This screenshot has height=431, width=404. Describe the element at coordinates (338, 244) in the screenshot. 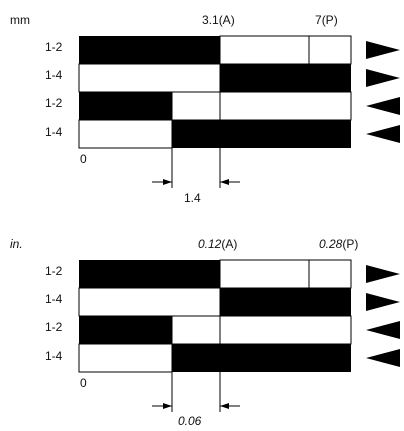

I see `position-p-label: 0.28(P)` at that location.